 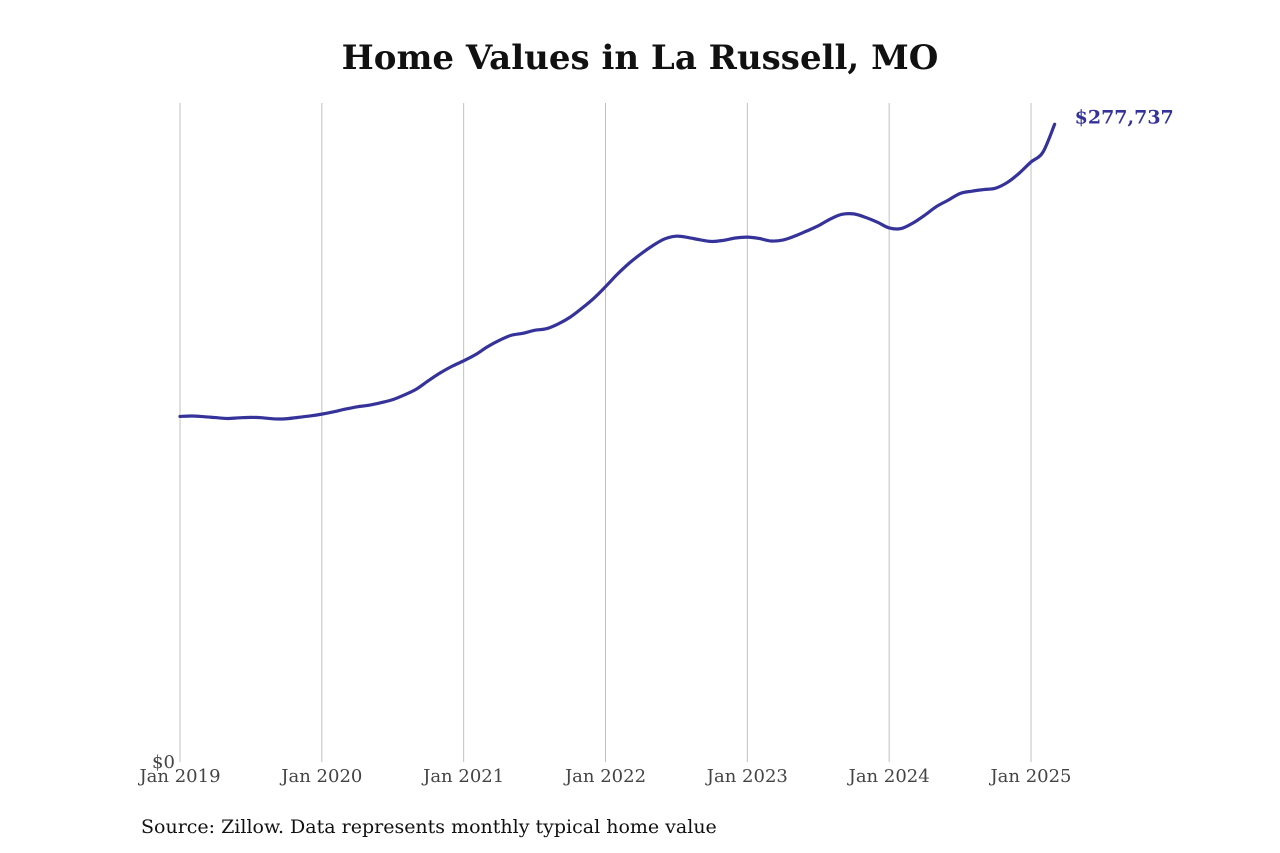 What do you see at coordinates (746, 776) in the screenshot?
I see `x-tick-label: Jan 2023` at bounding box center [746, 776].